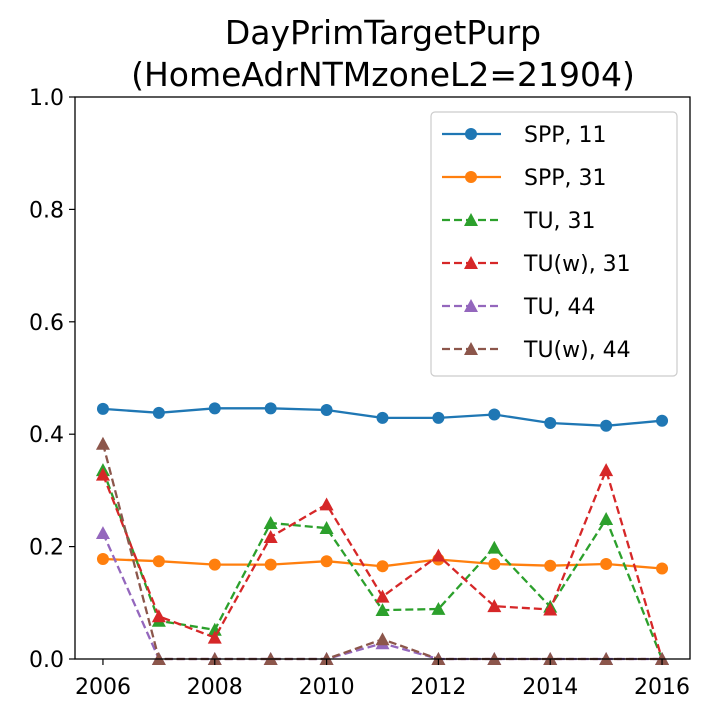 The width and height of the screenshot is (715, 717). Describe the element at coordinates (46, 98) in the screenshot. I see `y-tick-label: 1.0` at that location.